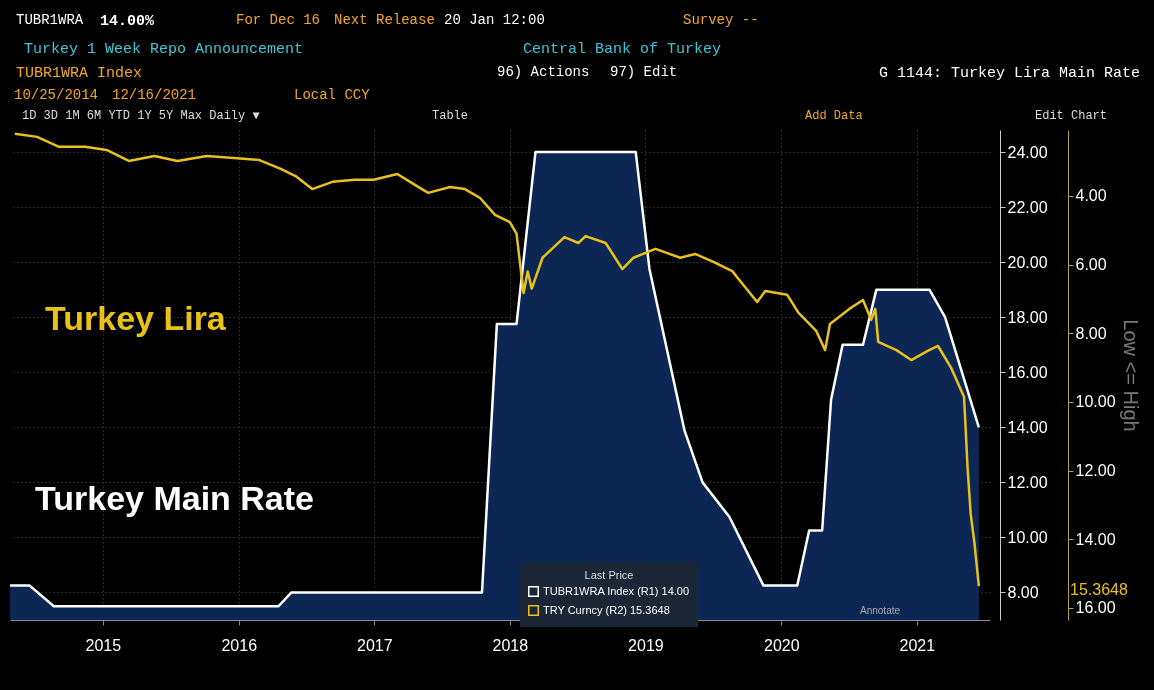 This screenshot has width=1154, height=690. I want to click on legend-title: Last Price, so click(609, 575).